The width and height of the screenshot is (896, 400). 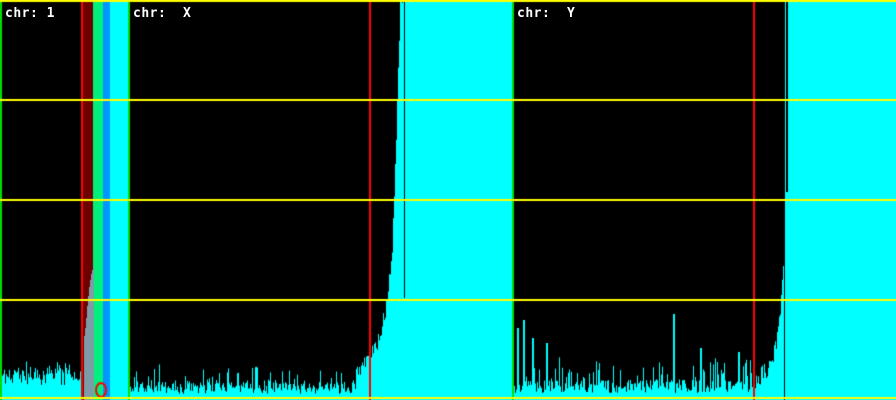 What do you see at coordinates (162, 13) in the screenshot?
I see `chromosome-label: chr: X` at bounding box center [162, 13].